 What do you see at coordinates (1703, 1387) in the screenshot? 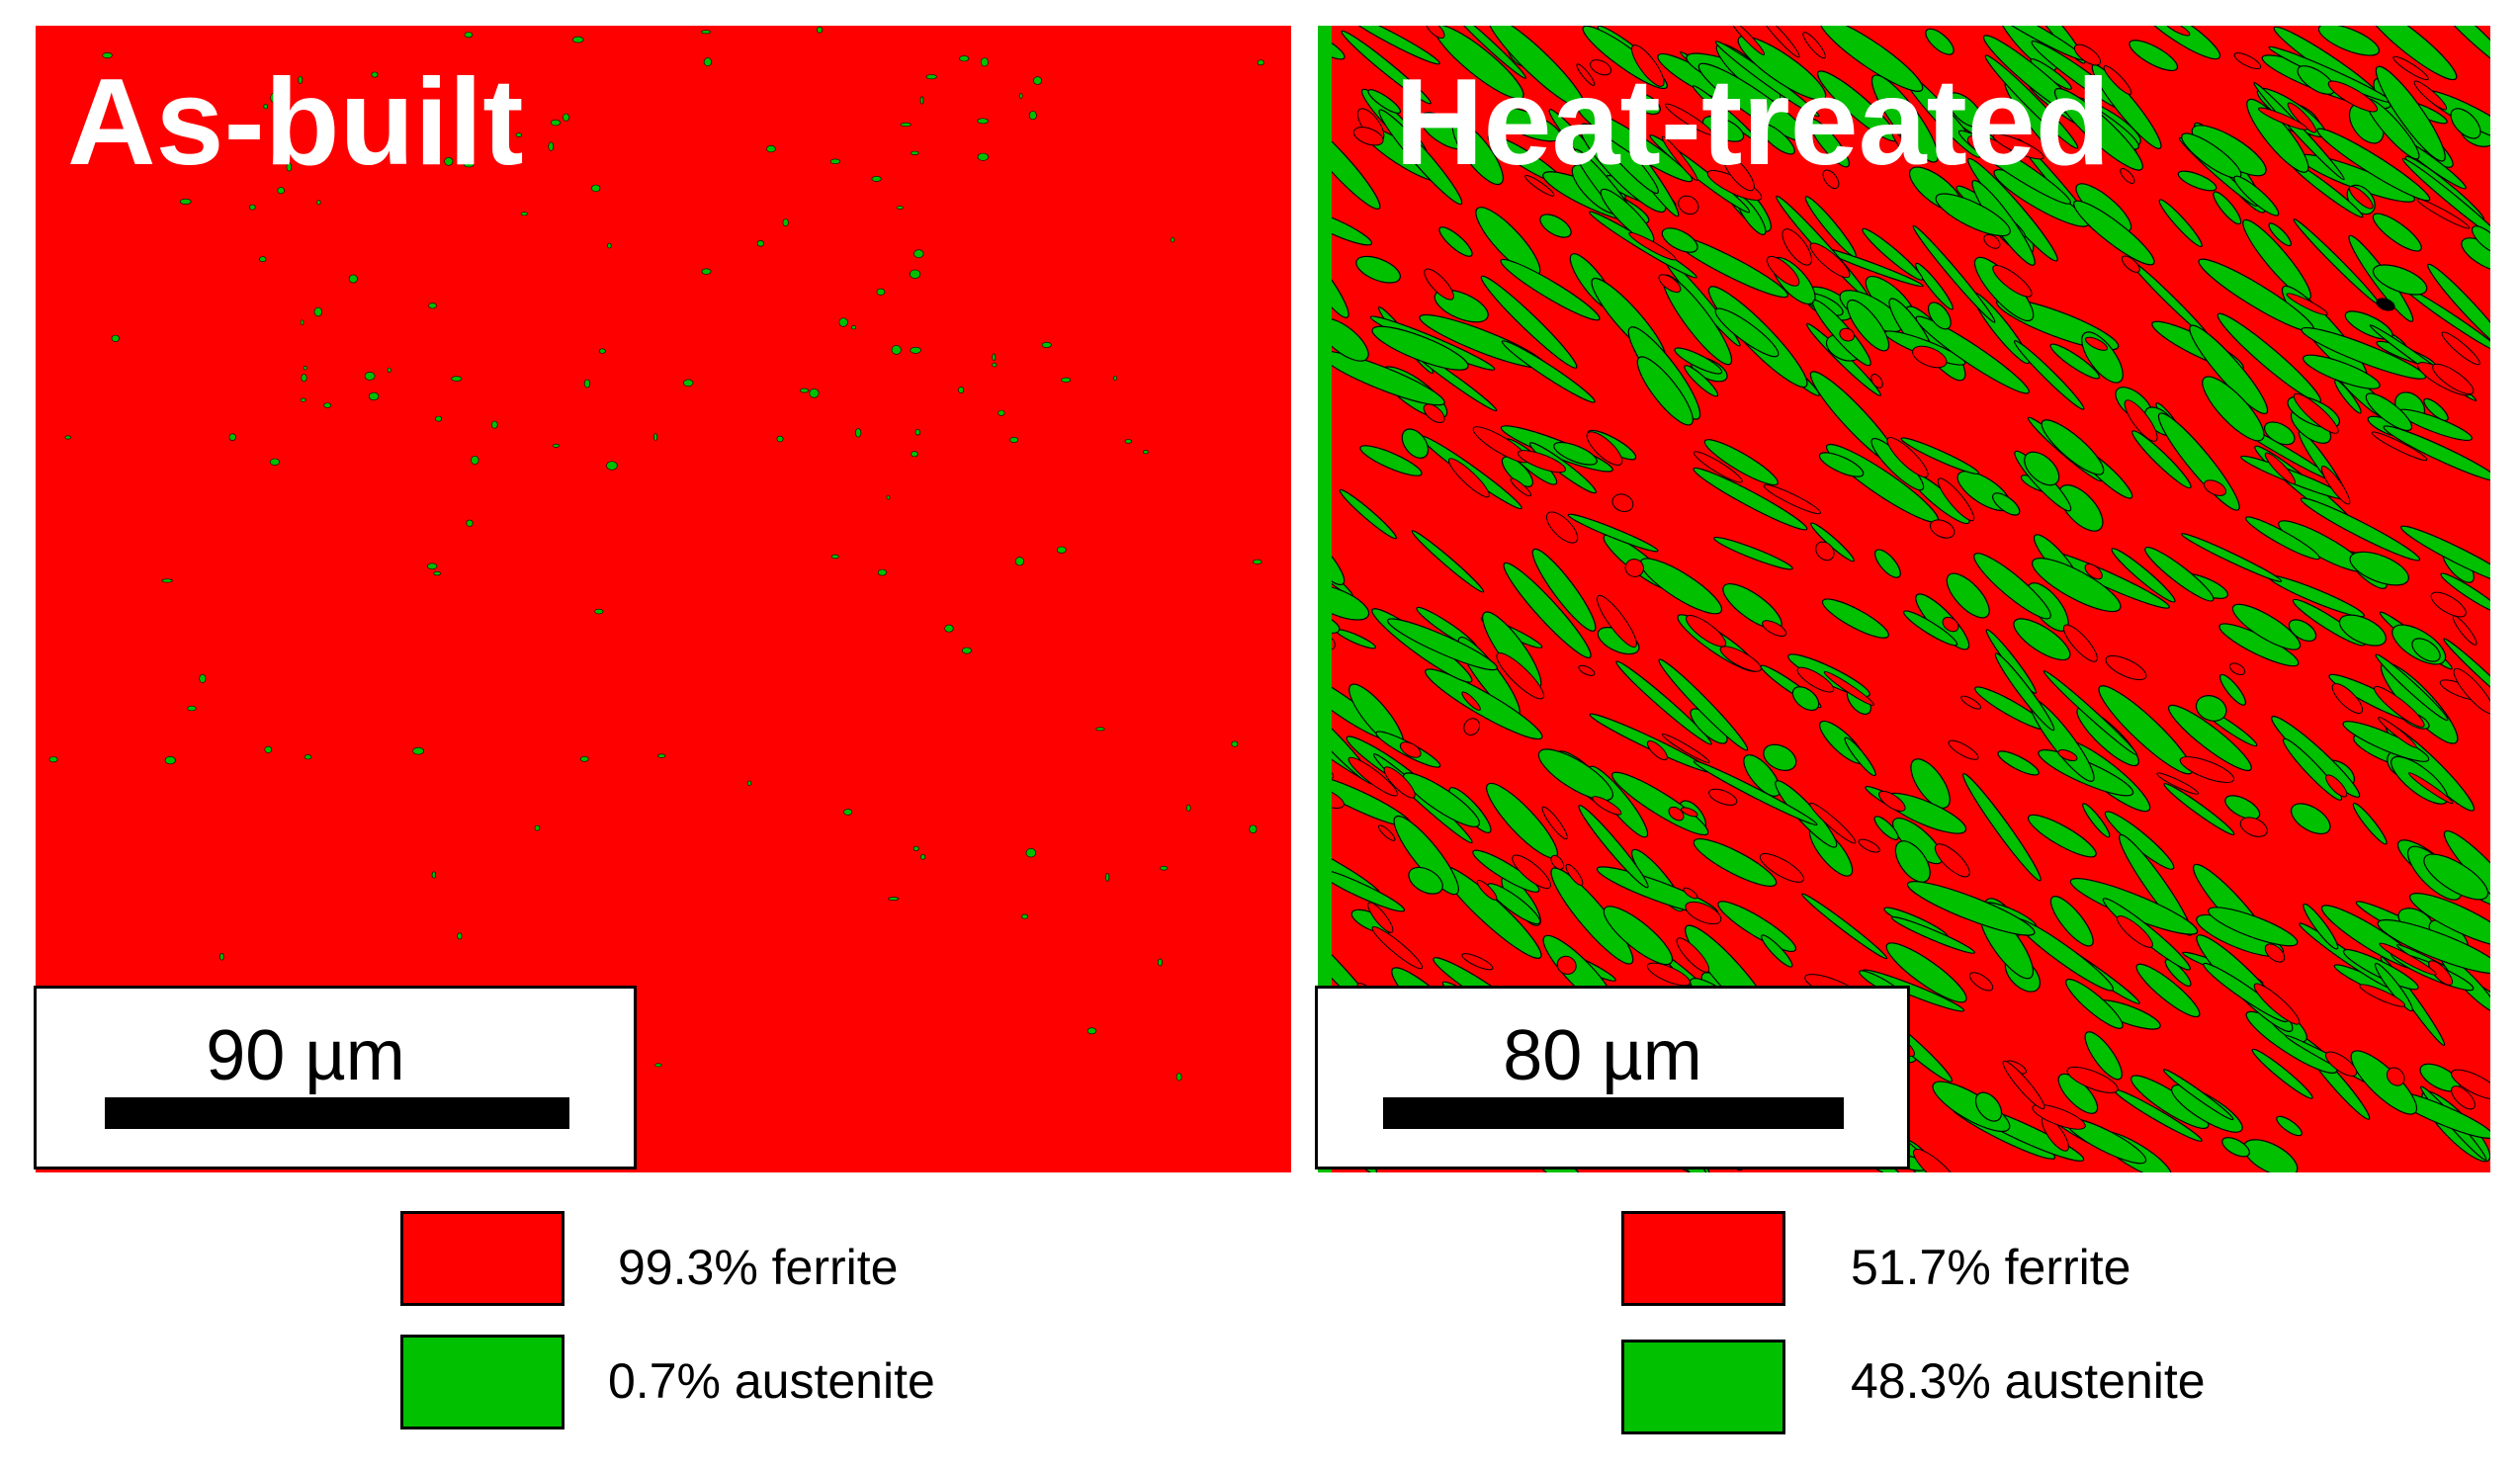
I see `heat-treated-austenite-swatch` at bounding box center [1703, 1387].